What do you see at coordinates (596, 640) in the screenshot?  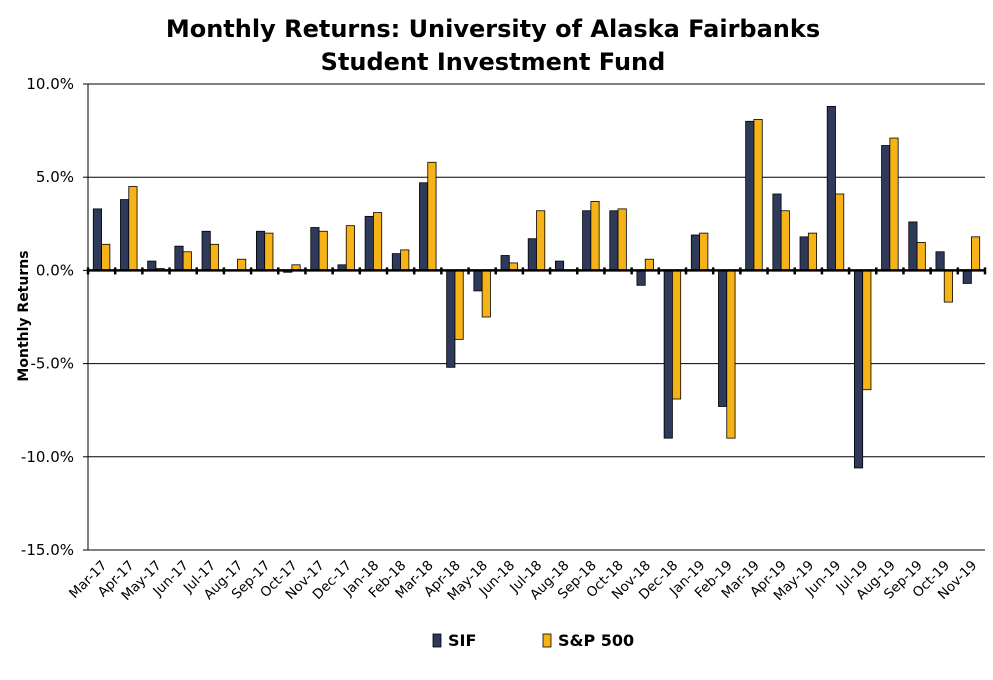 I see `legend-label-sp500: S&P 500` at bounding box center [596, 640].